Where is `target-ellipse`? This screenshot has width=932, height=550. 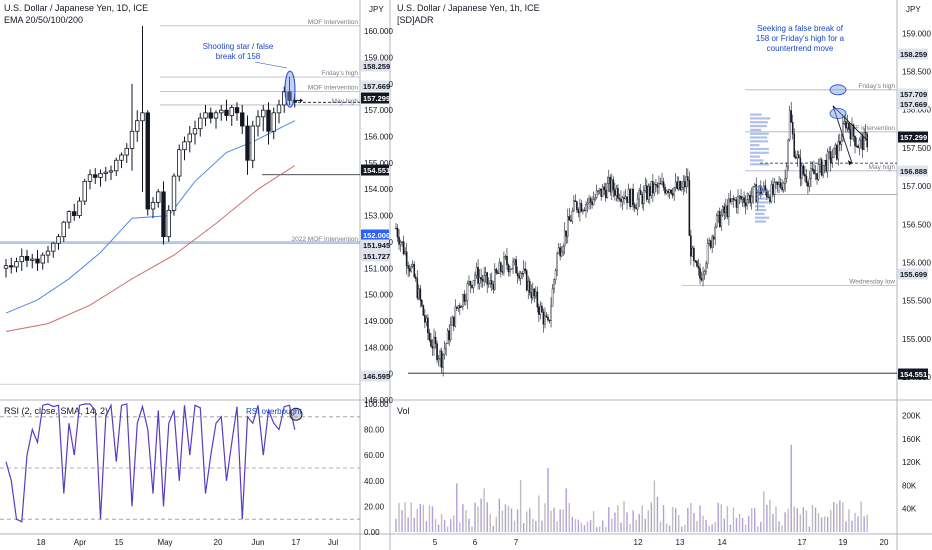 target-ellipse is located at coordinates (838, 113).